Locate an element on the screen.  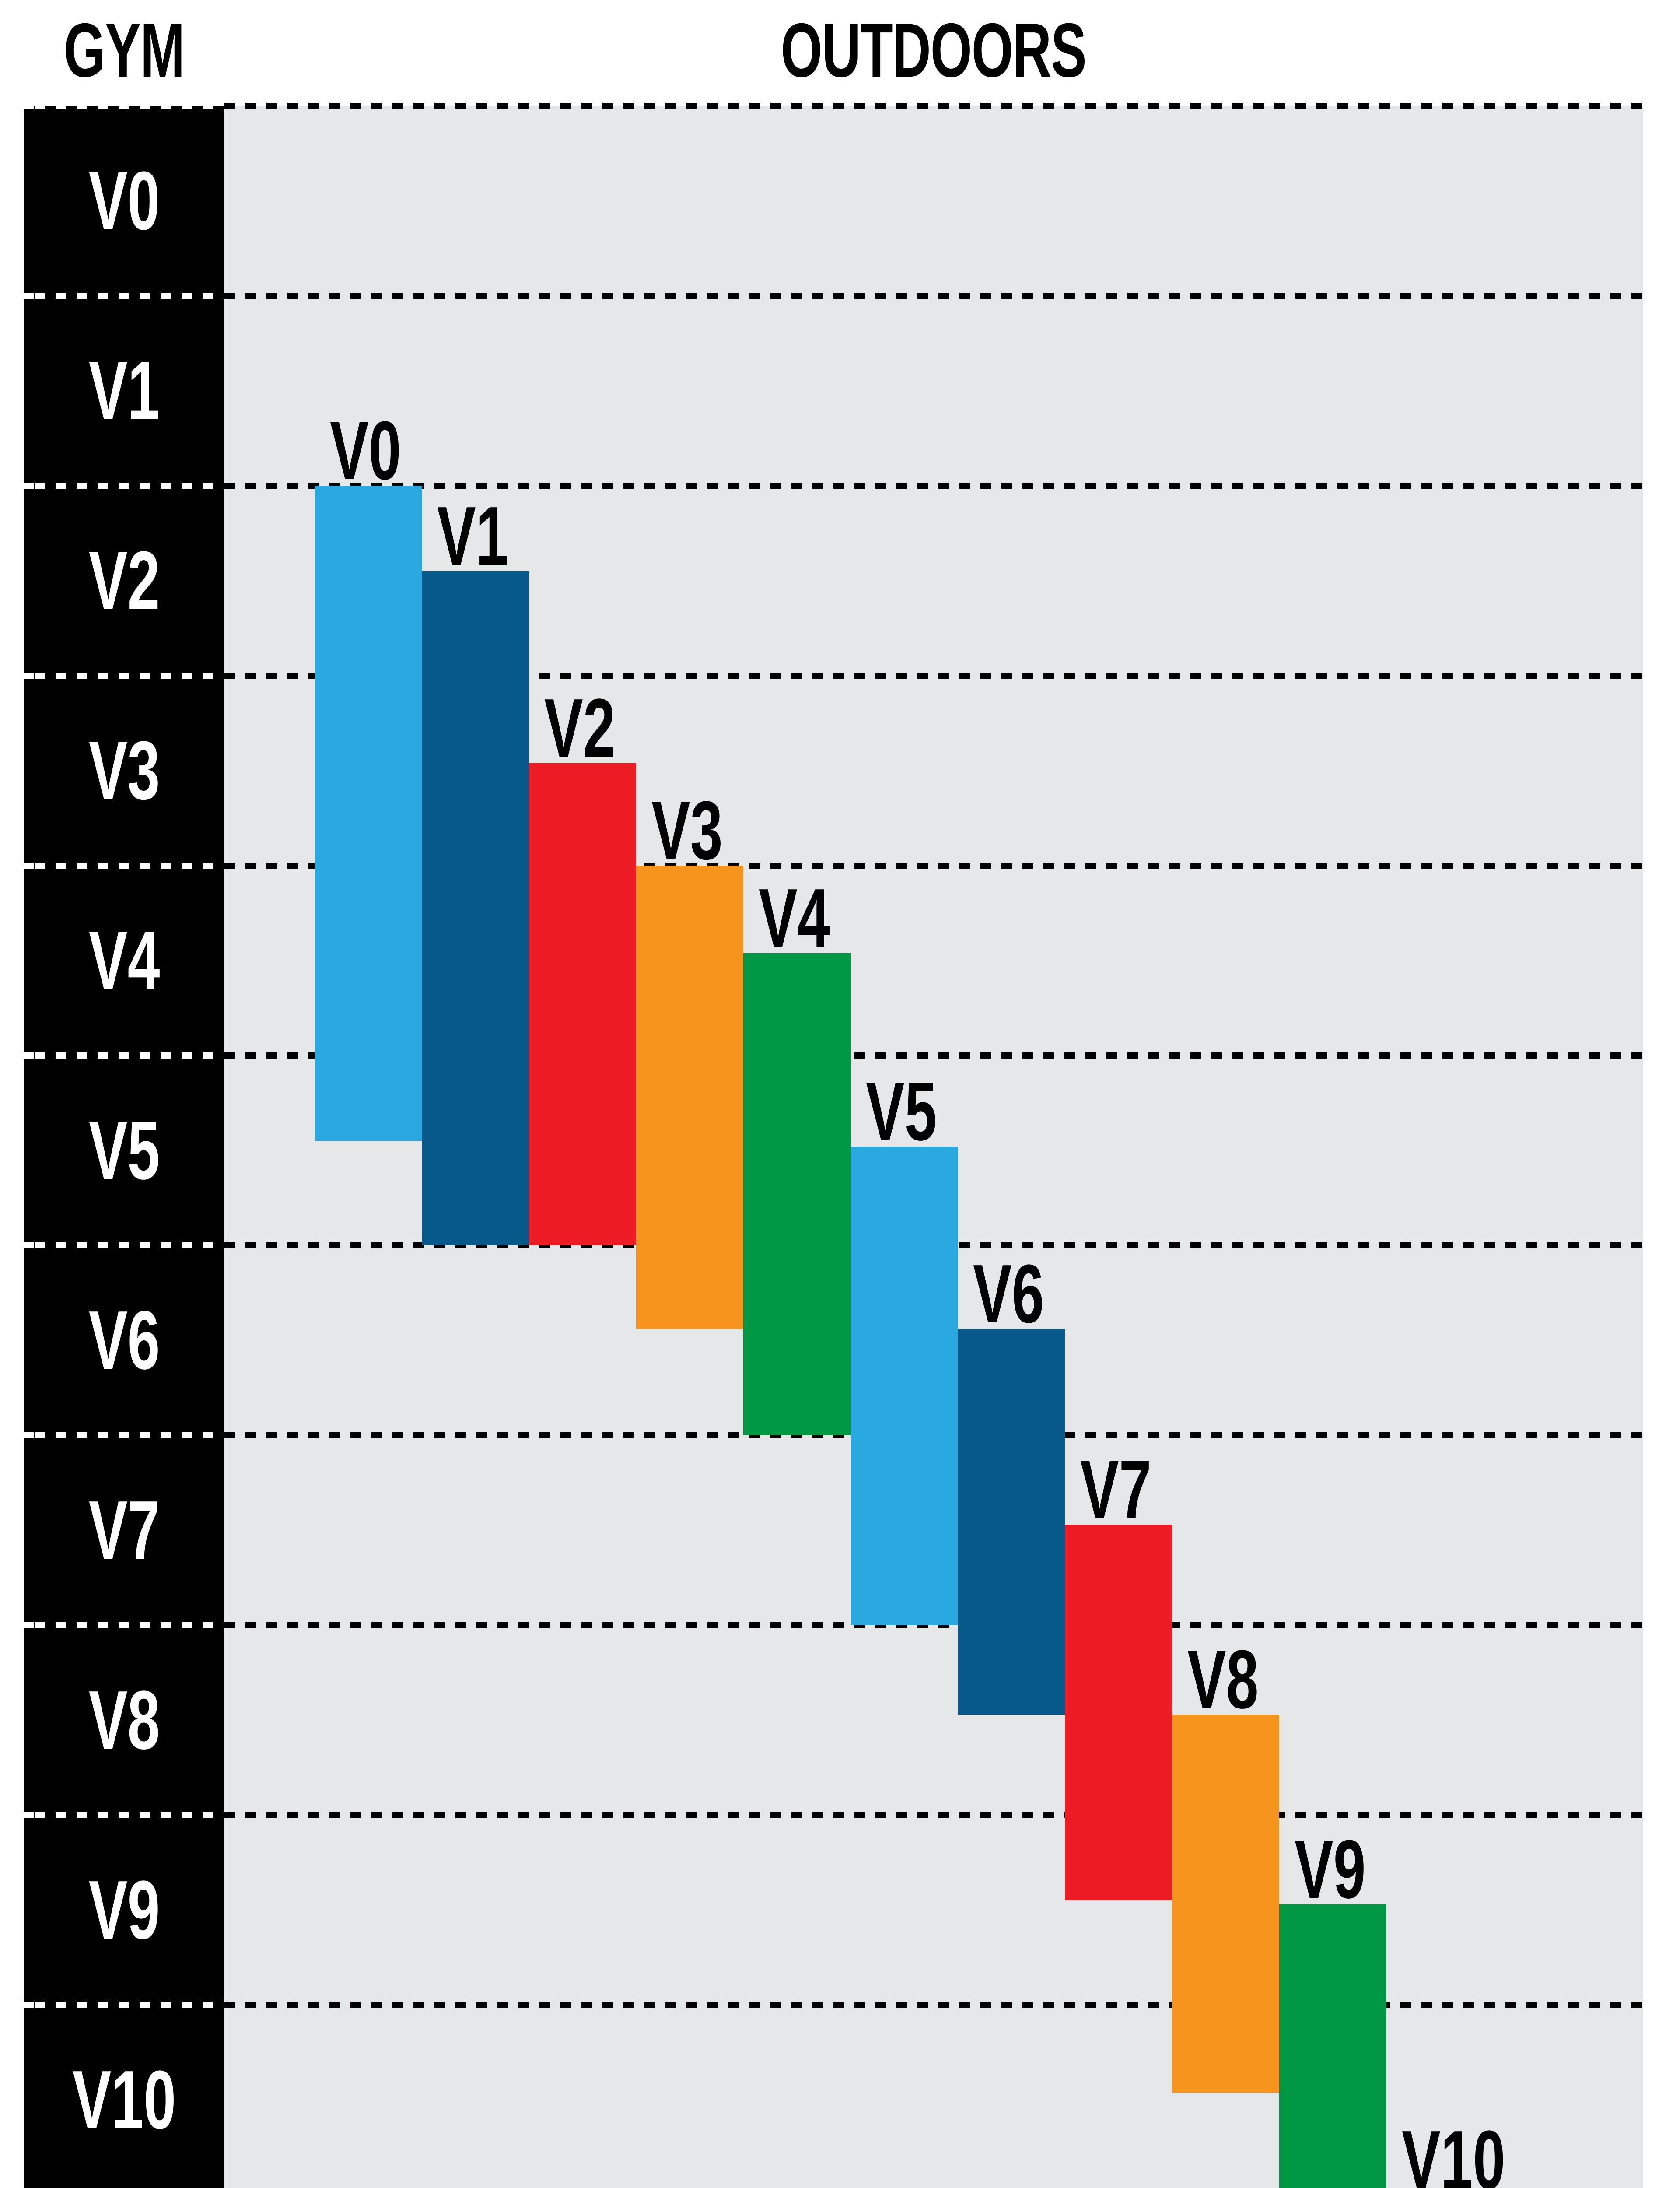
outdoor-grade-label-v4: V4 is located at coordinates (809, 918).